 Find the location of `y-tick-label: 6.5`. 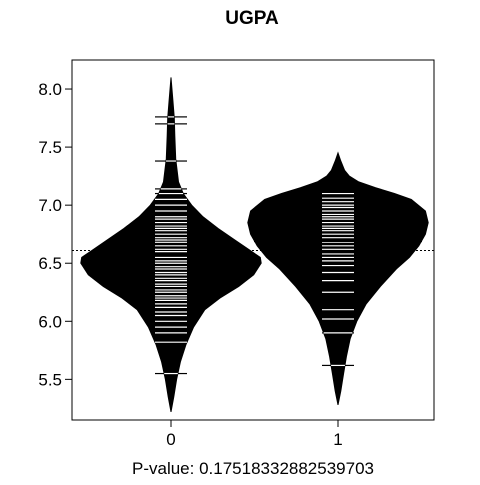

y-tick-label: 6.5 is located at coordinates (50, 263).